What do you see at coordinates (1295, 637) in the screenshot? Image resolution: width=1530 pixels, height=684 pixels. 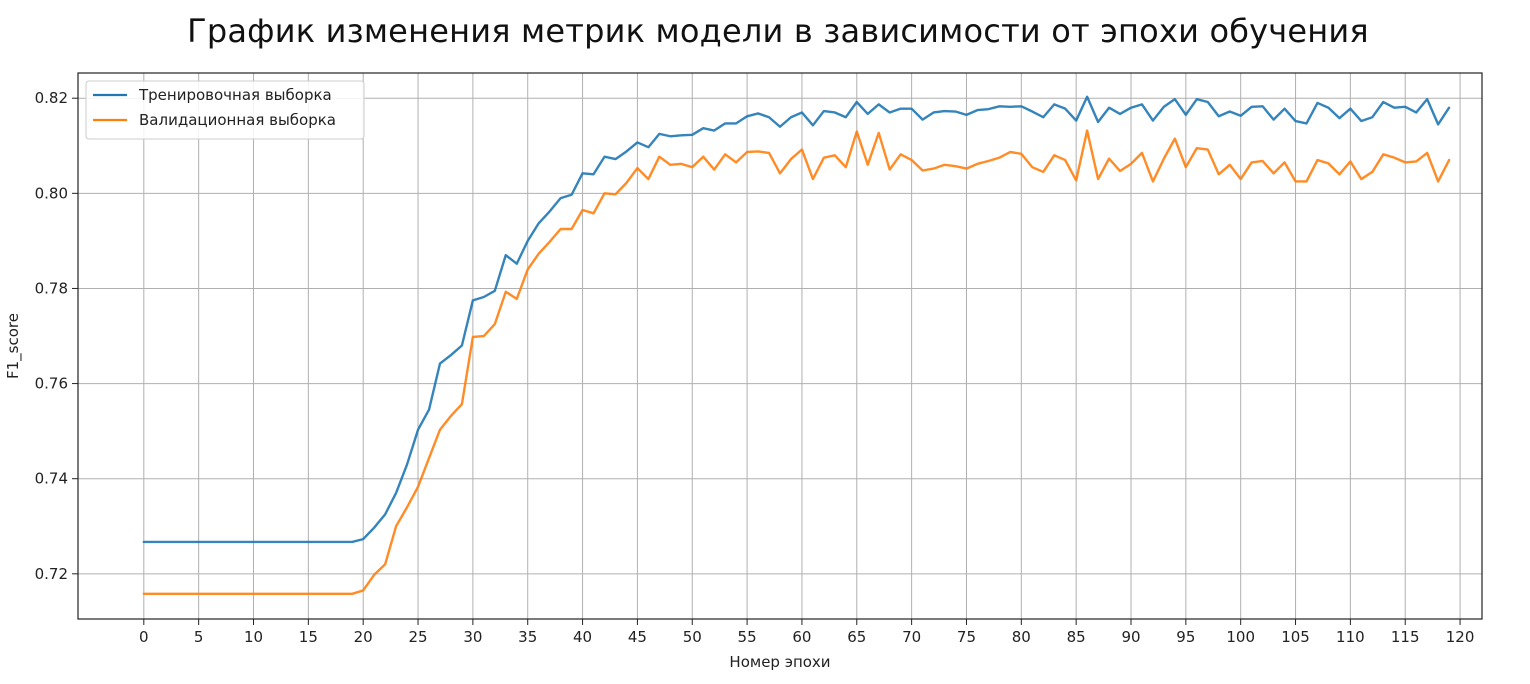 I see `x-tick-label: 105` at bounding box center [1295, 637].